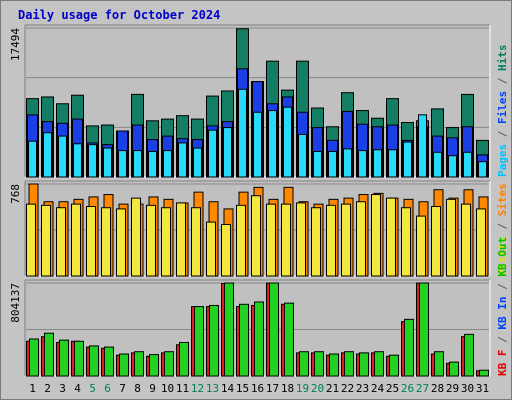 The height and width of the screenshot is (400, 512). I want to click on panel-legend: Pages / Files / Hits, so click(502, 111).